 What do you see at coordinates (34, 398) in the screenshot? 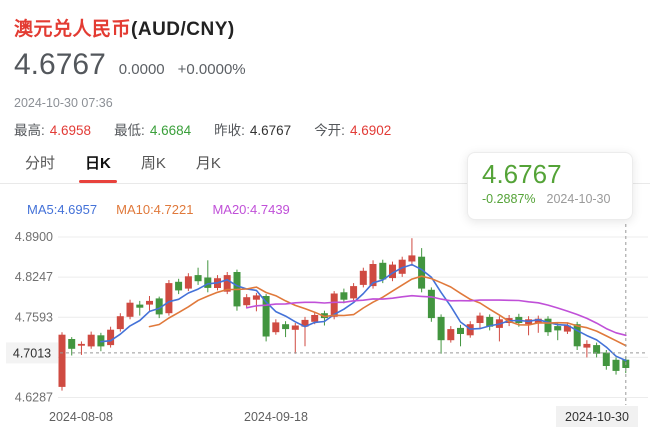
I see `y-axis-tick-label: 4.6287` at bounding box center [34, 398].